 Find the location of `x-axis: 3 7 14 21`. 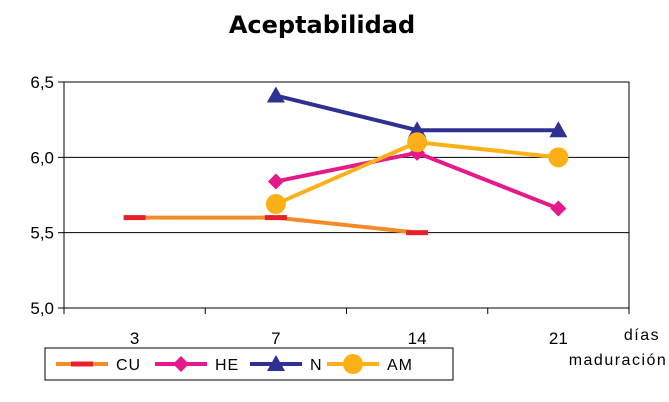

x-axis: 3 7 14 21 is located at coordinates (346, 328).